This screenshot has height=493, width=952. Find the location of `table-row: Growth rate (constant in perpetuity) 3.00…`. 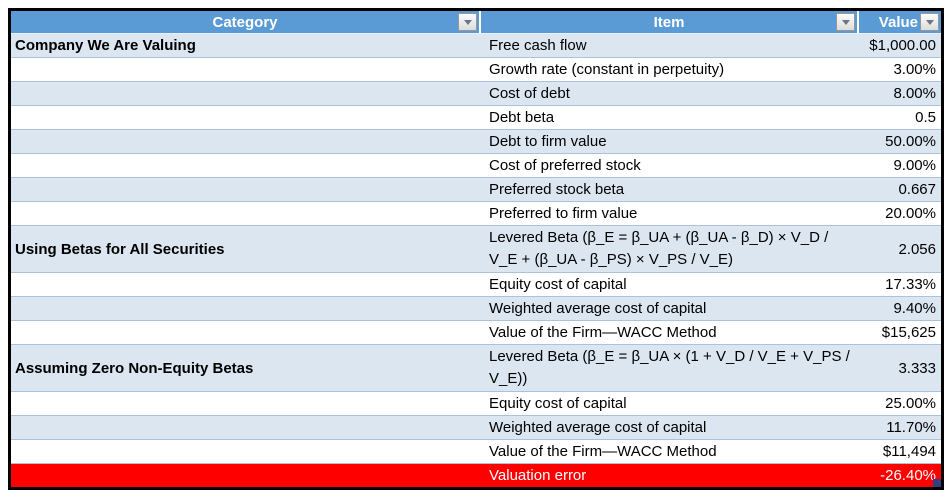

table-row: Growth rate (constant in perpetuity) 3.00… is located at coordinates (476, 69).